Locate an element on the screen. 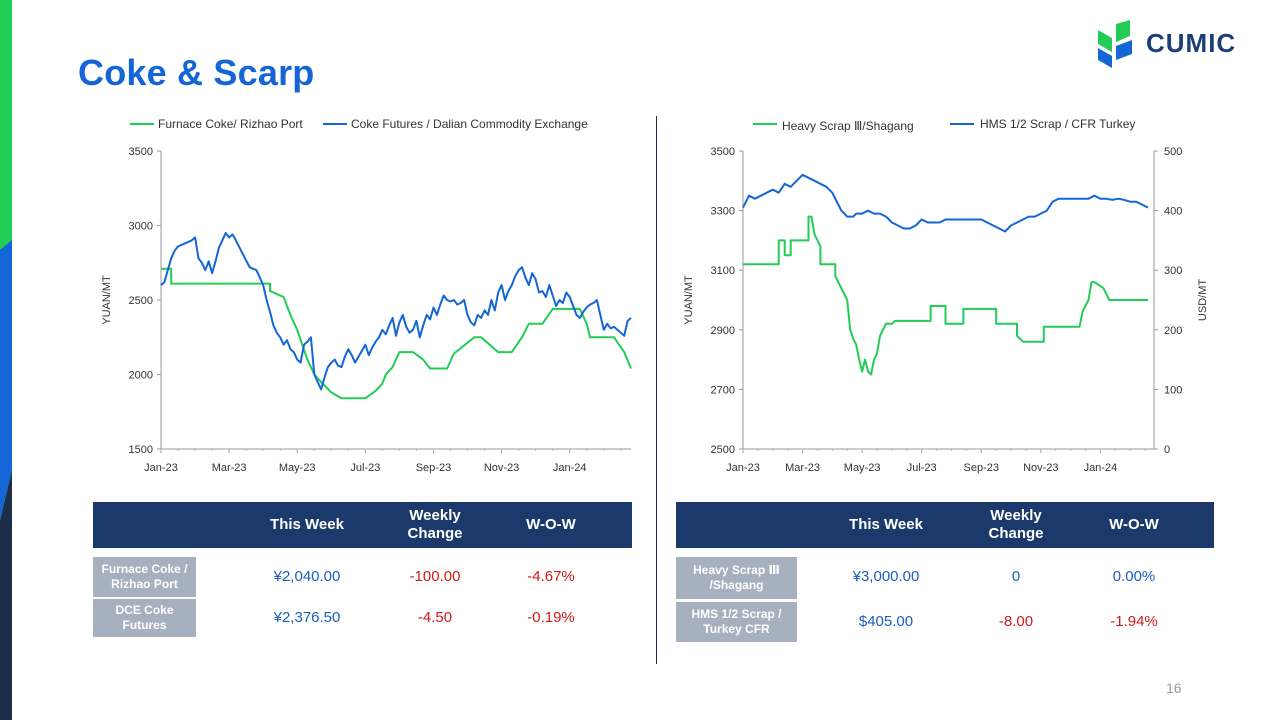 This screenshot has width=1280, height=720. weekly-change-value: -4.50 is located at coordinates (435, 617).